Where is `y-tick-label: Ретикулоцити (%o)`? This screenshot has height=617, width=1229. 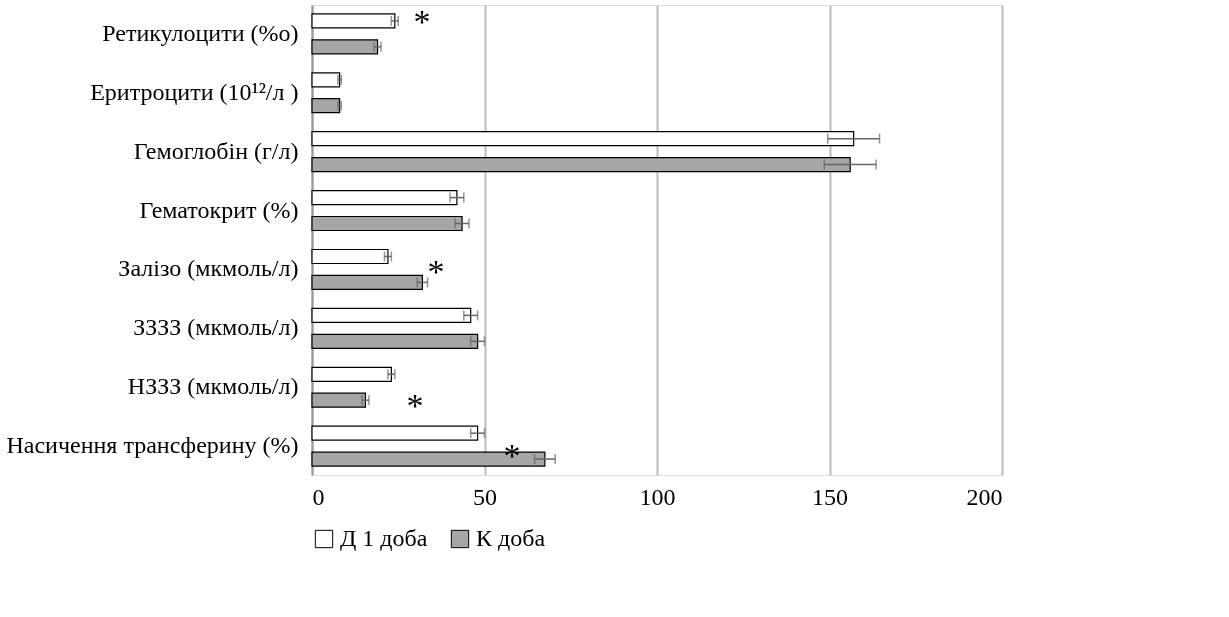 y-tick-label: Ретикулоцити (%o) is located at coordinates (200, 32).